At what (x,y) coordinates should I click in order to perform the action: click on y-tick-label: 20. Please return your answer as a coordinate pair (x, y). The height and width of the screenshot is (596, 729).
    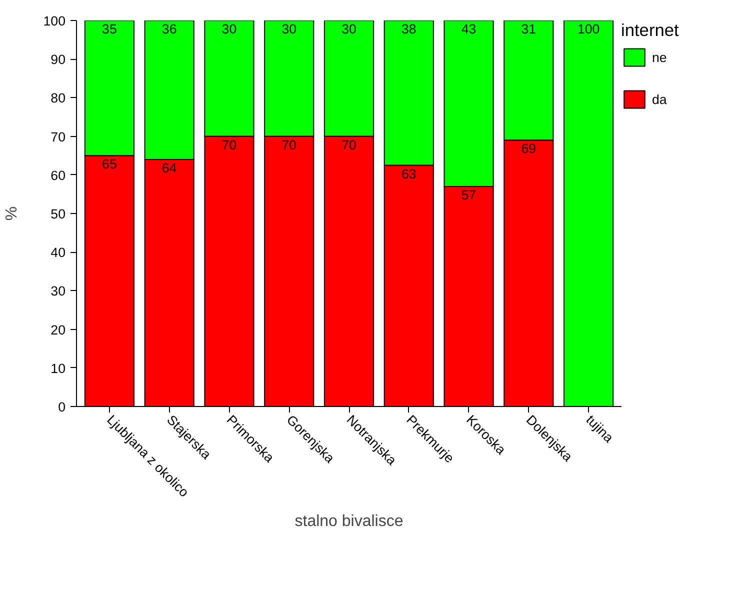
    Looking at the image, I should click on (58, 330).